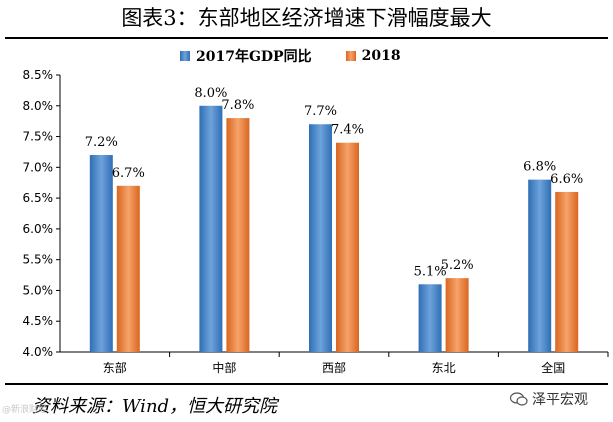 The width and height of the screenshot is (613, 422). Describe the element at coordinates (38, 137) in the screenshot. I see `y-tick-label: 7.5%` at that location.